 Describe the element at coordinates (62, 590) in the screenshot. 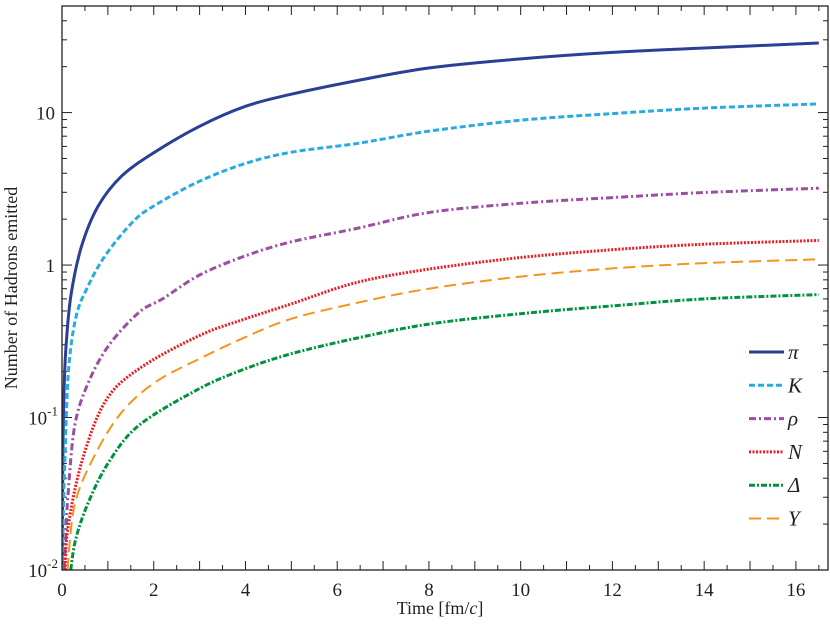

I see `x-tick-label: 0` at that location.